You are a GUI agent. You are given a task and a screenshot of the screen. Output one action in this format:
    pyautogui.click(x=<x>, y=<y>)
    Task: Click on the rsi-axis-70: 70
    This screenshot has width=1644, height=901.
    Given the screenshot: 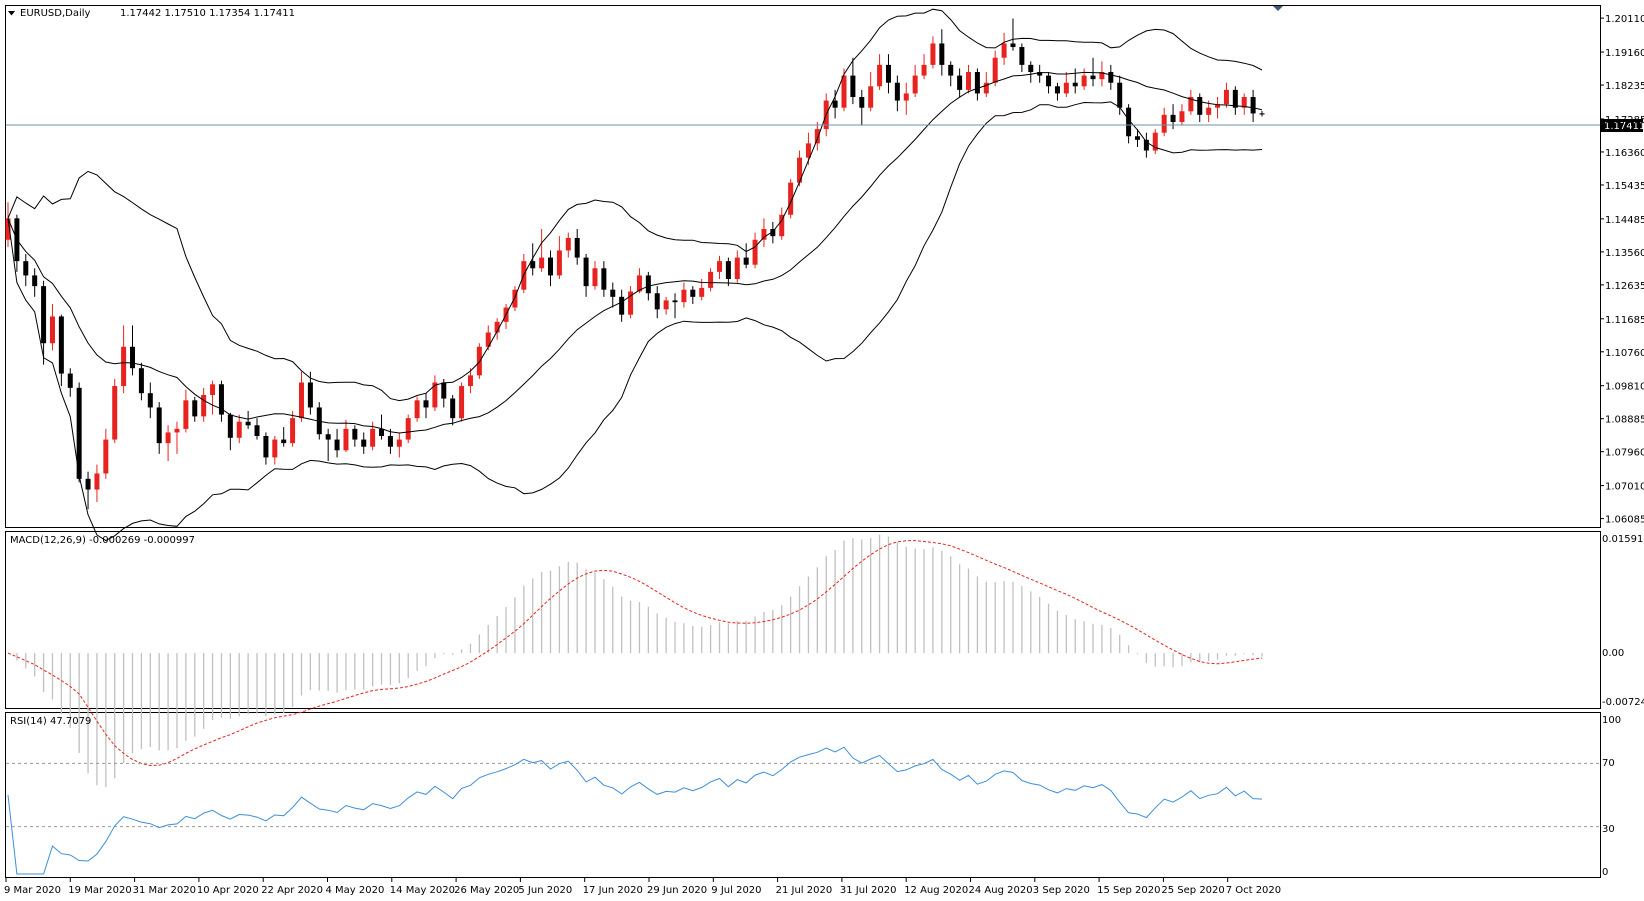 What is the action you would take?
    pyautogui.click(x=1608, y=763)
    